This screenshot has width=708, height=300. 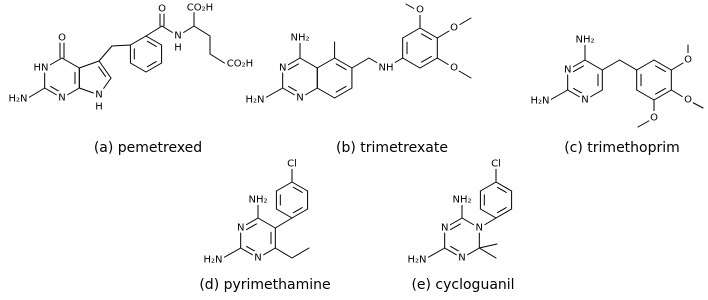 I want to click on atom-label: HN, so click(x=41, y=68).